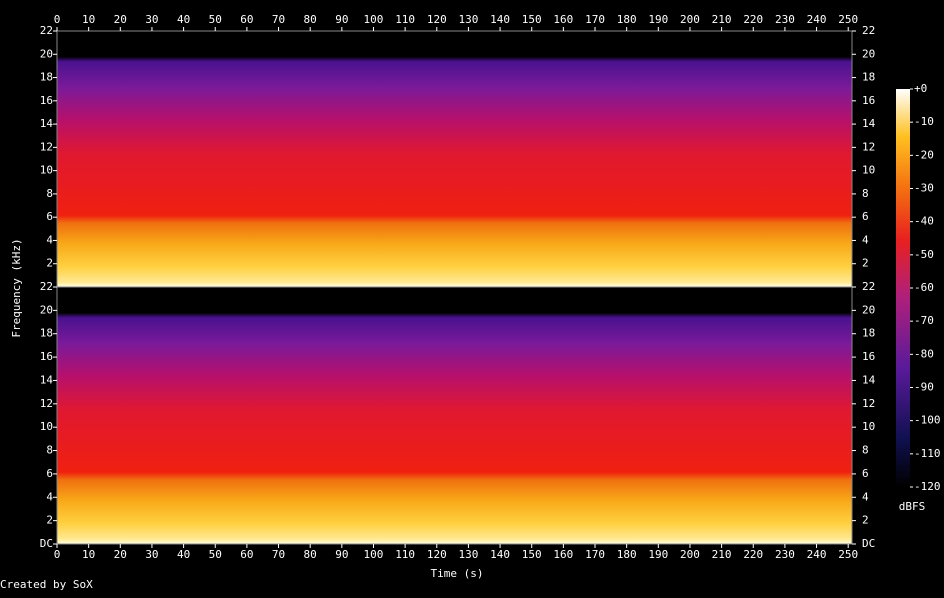 This screenshot has height=598, width=944. What do you see at coordinates (457, 573) in the screenshot?
I see `x-axis-label: Time (s)` at bounding box center [457, 573].